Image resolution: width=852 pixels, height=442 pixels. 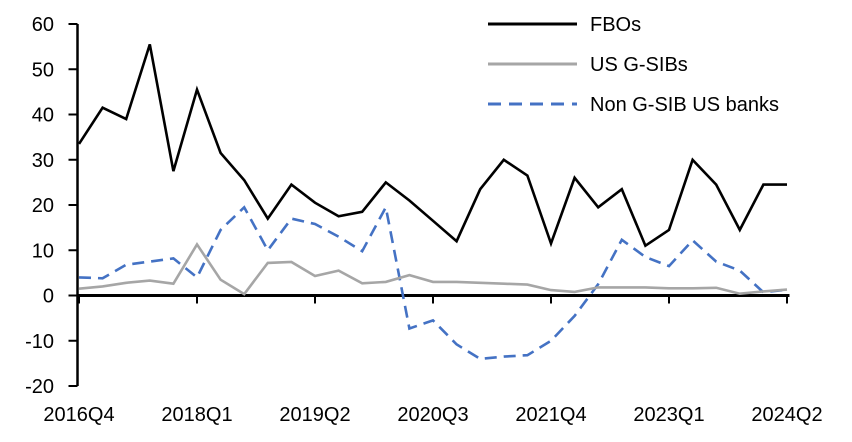 What do you see at coordinates (588, 65) in the screenshot?
I see `legend-item-us-g-sibs: US G-SIBs` at bounding box center [588, 65].